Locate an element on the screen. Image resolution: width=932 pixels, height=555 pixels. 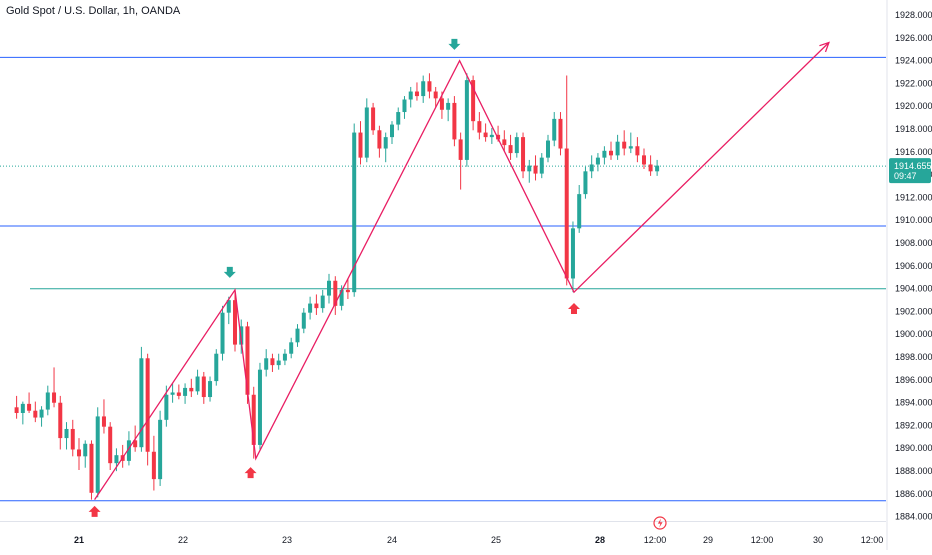
replay-icon-circle is located at coordinates (660, 523).